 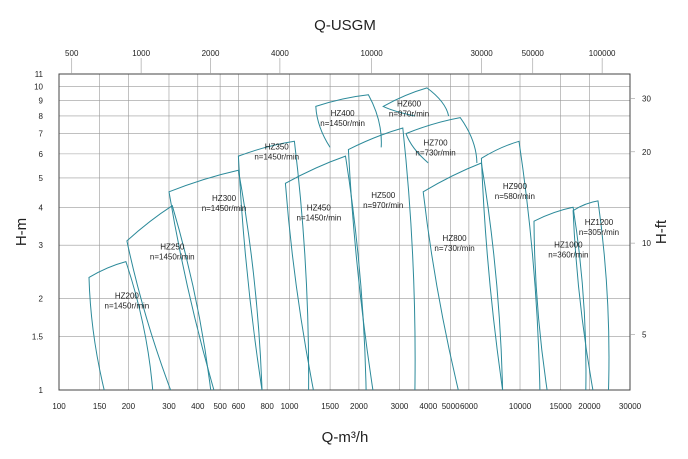 What do you see at coordinates (661, 231) in the screenshot?
I see `y2-axis-title: H-ft` at bounding box center [661, 231].